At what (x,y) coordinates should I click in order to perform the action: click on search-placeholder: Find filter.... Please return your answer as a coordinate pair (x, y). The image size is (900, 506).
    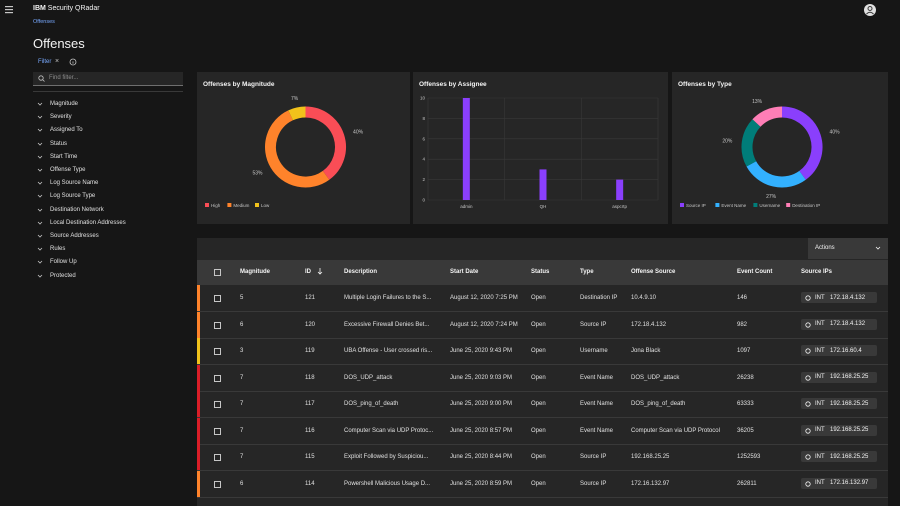
    Looking at the image, I should click on (64, 78).